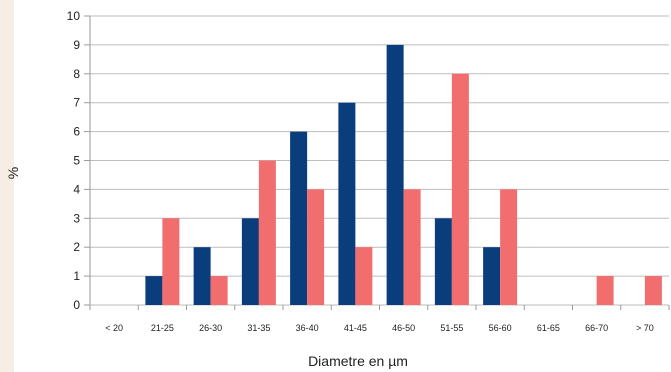 The width and height of the screenshot is (671, 372). What do you see at coordinates (76, 74) in the screenshot?
I see `y-tick-label: 8` at bounding box center [76, 74].